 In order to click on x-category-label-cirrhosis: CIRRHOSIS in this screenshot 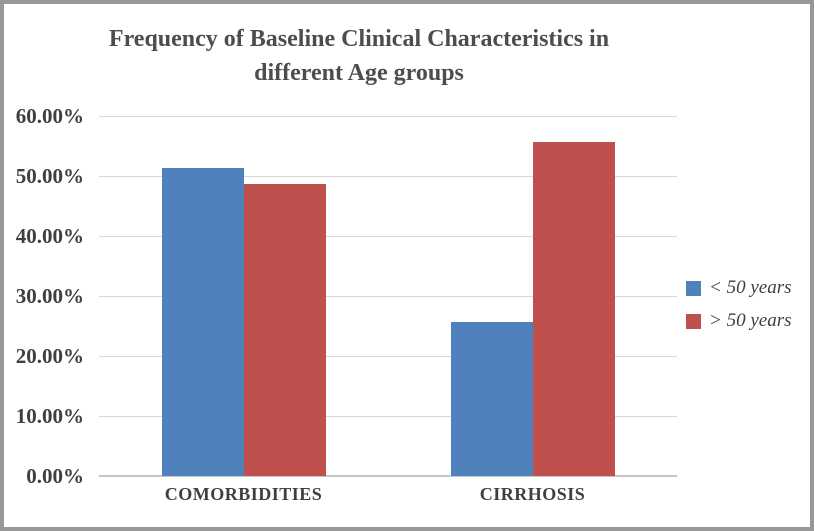, I will do `click(532, 494)`.